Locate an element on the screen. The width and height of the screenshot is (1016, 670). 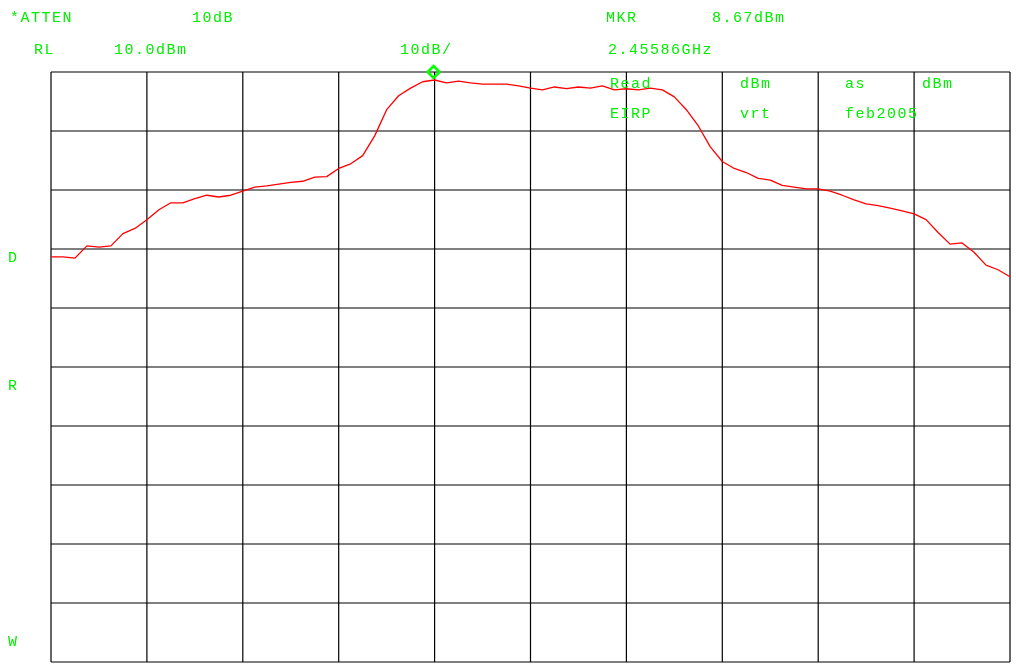
text: *ATTEN is located at coordinates (42, 18).